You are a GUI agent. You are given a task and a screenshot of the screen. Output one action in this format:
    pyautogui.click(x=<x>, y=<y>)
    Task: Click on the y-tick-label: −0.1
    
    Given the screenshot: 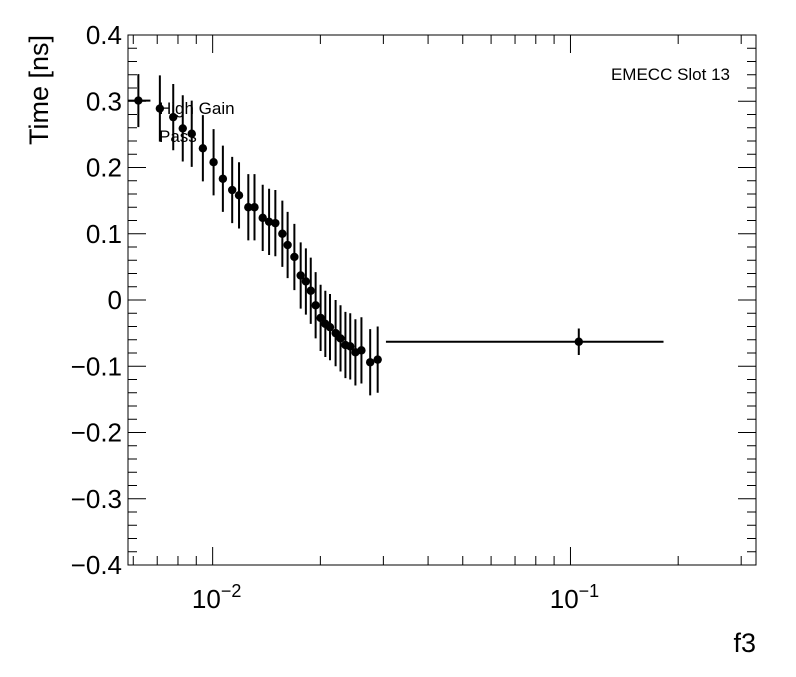 What is the action you would take?
    pyautogui.click(x=96, y=366)
    